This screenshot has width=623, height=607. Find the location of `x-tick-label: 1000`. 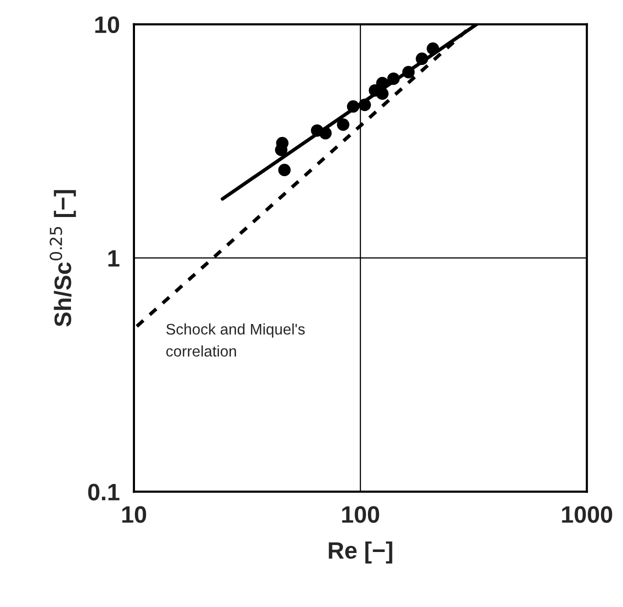

x-tick-label: 1000 is located at coordinates (587, 514).